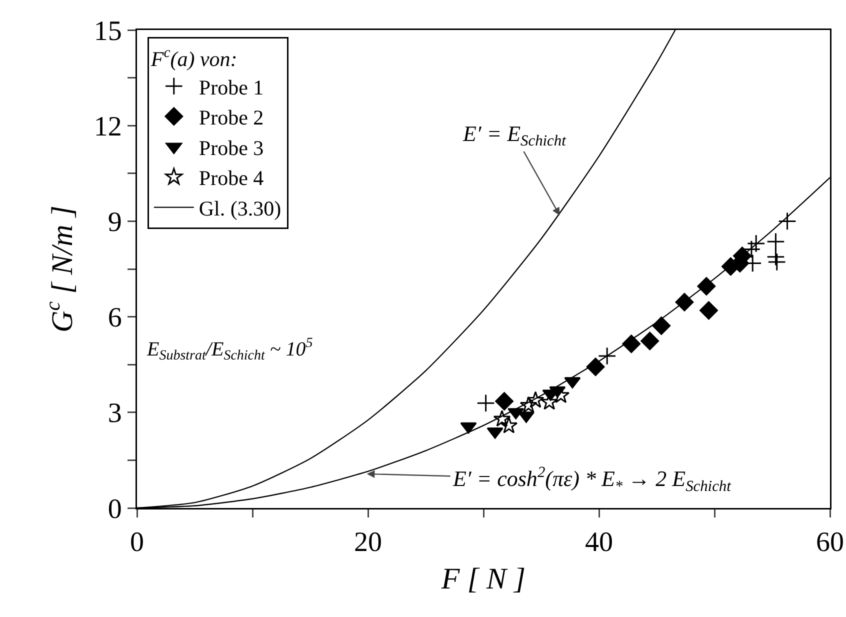 The height and width of the screenshot is (617, 846). I want to click on x-tick-label: 0, so click(137, 542).